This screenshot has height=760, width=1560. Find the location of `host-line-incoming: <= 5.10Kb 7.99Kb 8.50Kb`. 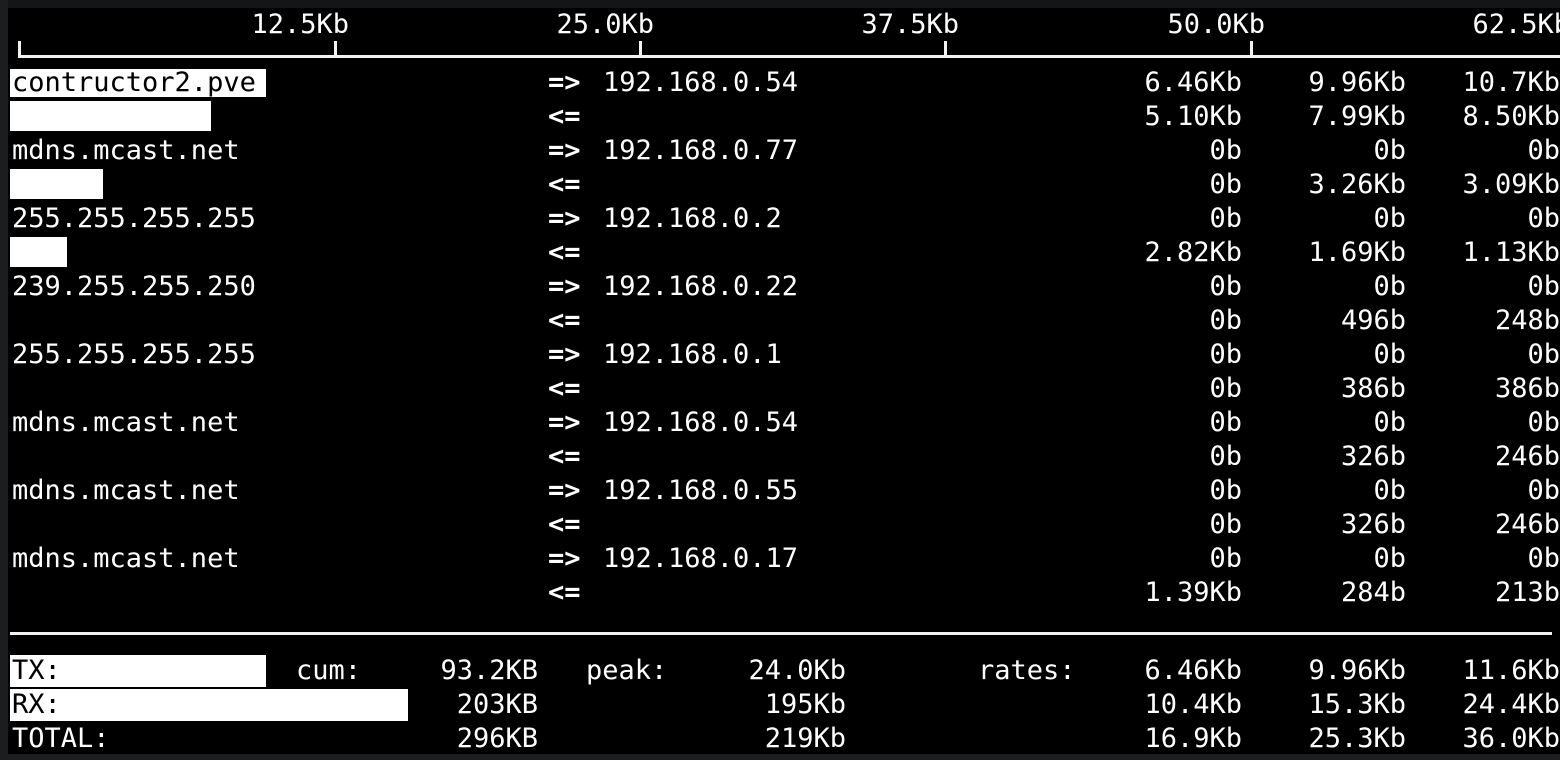

host-line-incoming: <= 5.10Kb 7.99Kb 8.50Kb is located at coordinates (784, 117).